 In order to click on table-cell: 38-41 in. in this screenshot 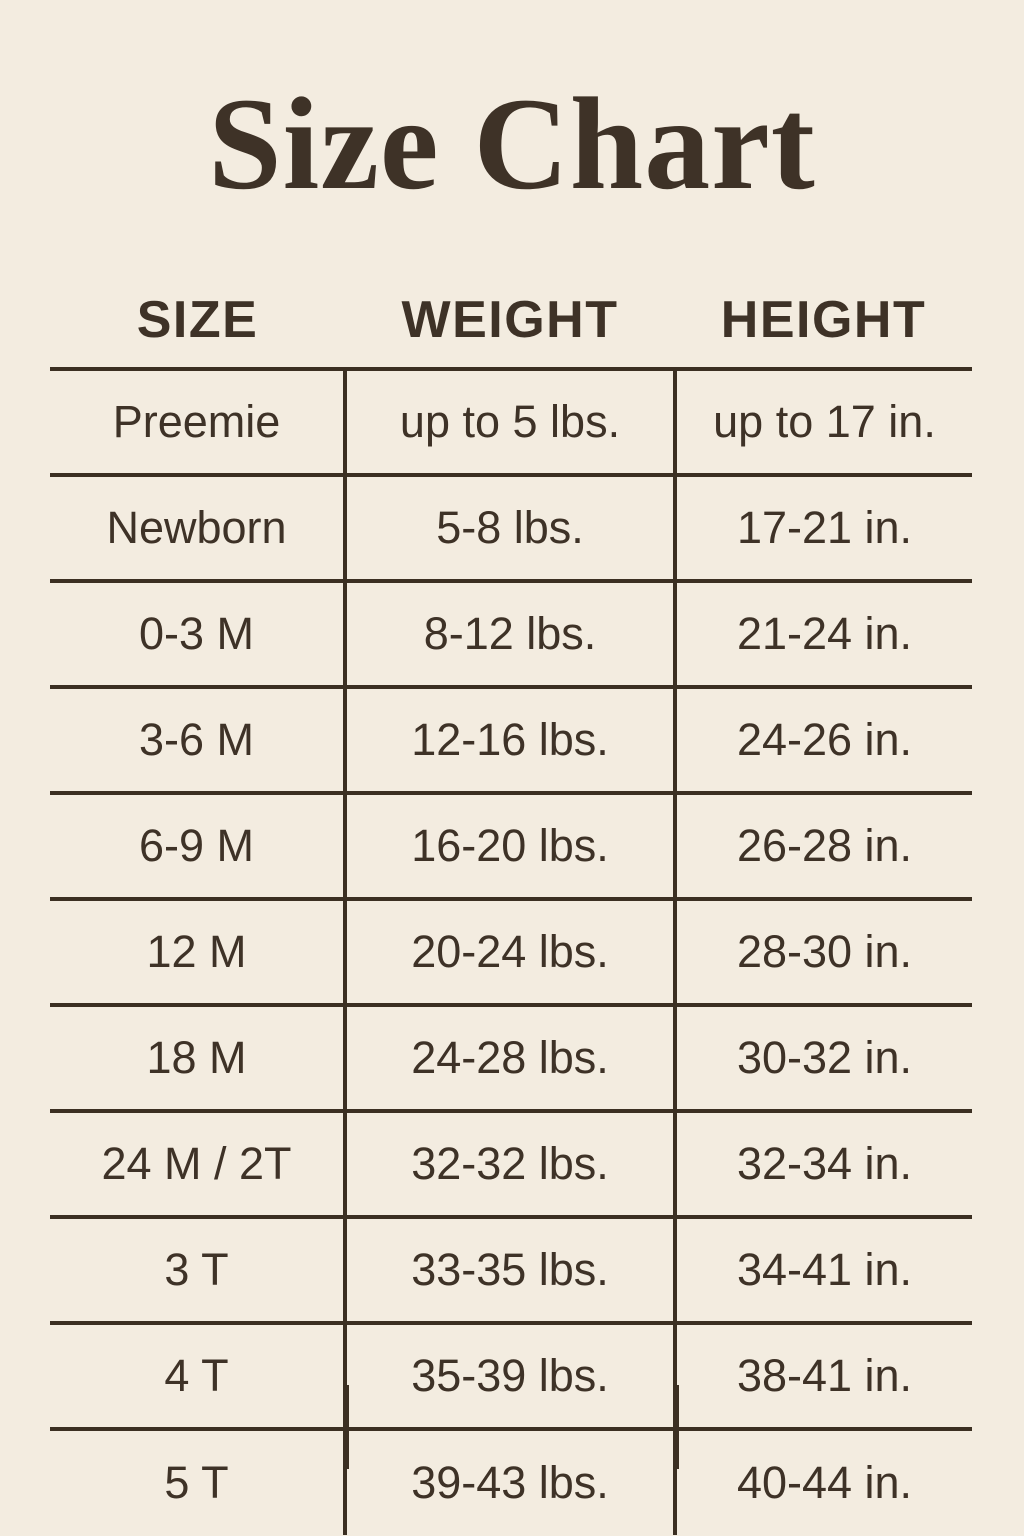, I will do `click(822, 1375)`.